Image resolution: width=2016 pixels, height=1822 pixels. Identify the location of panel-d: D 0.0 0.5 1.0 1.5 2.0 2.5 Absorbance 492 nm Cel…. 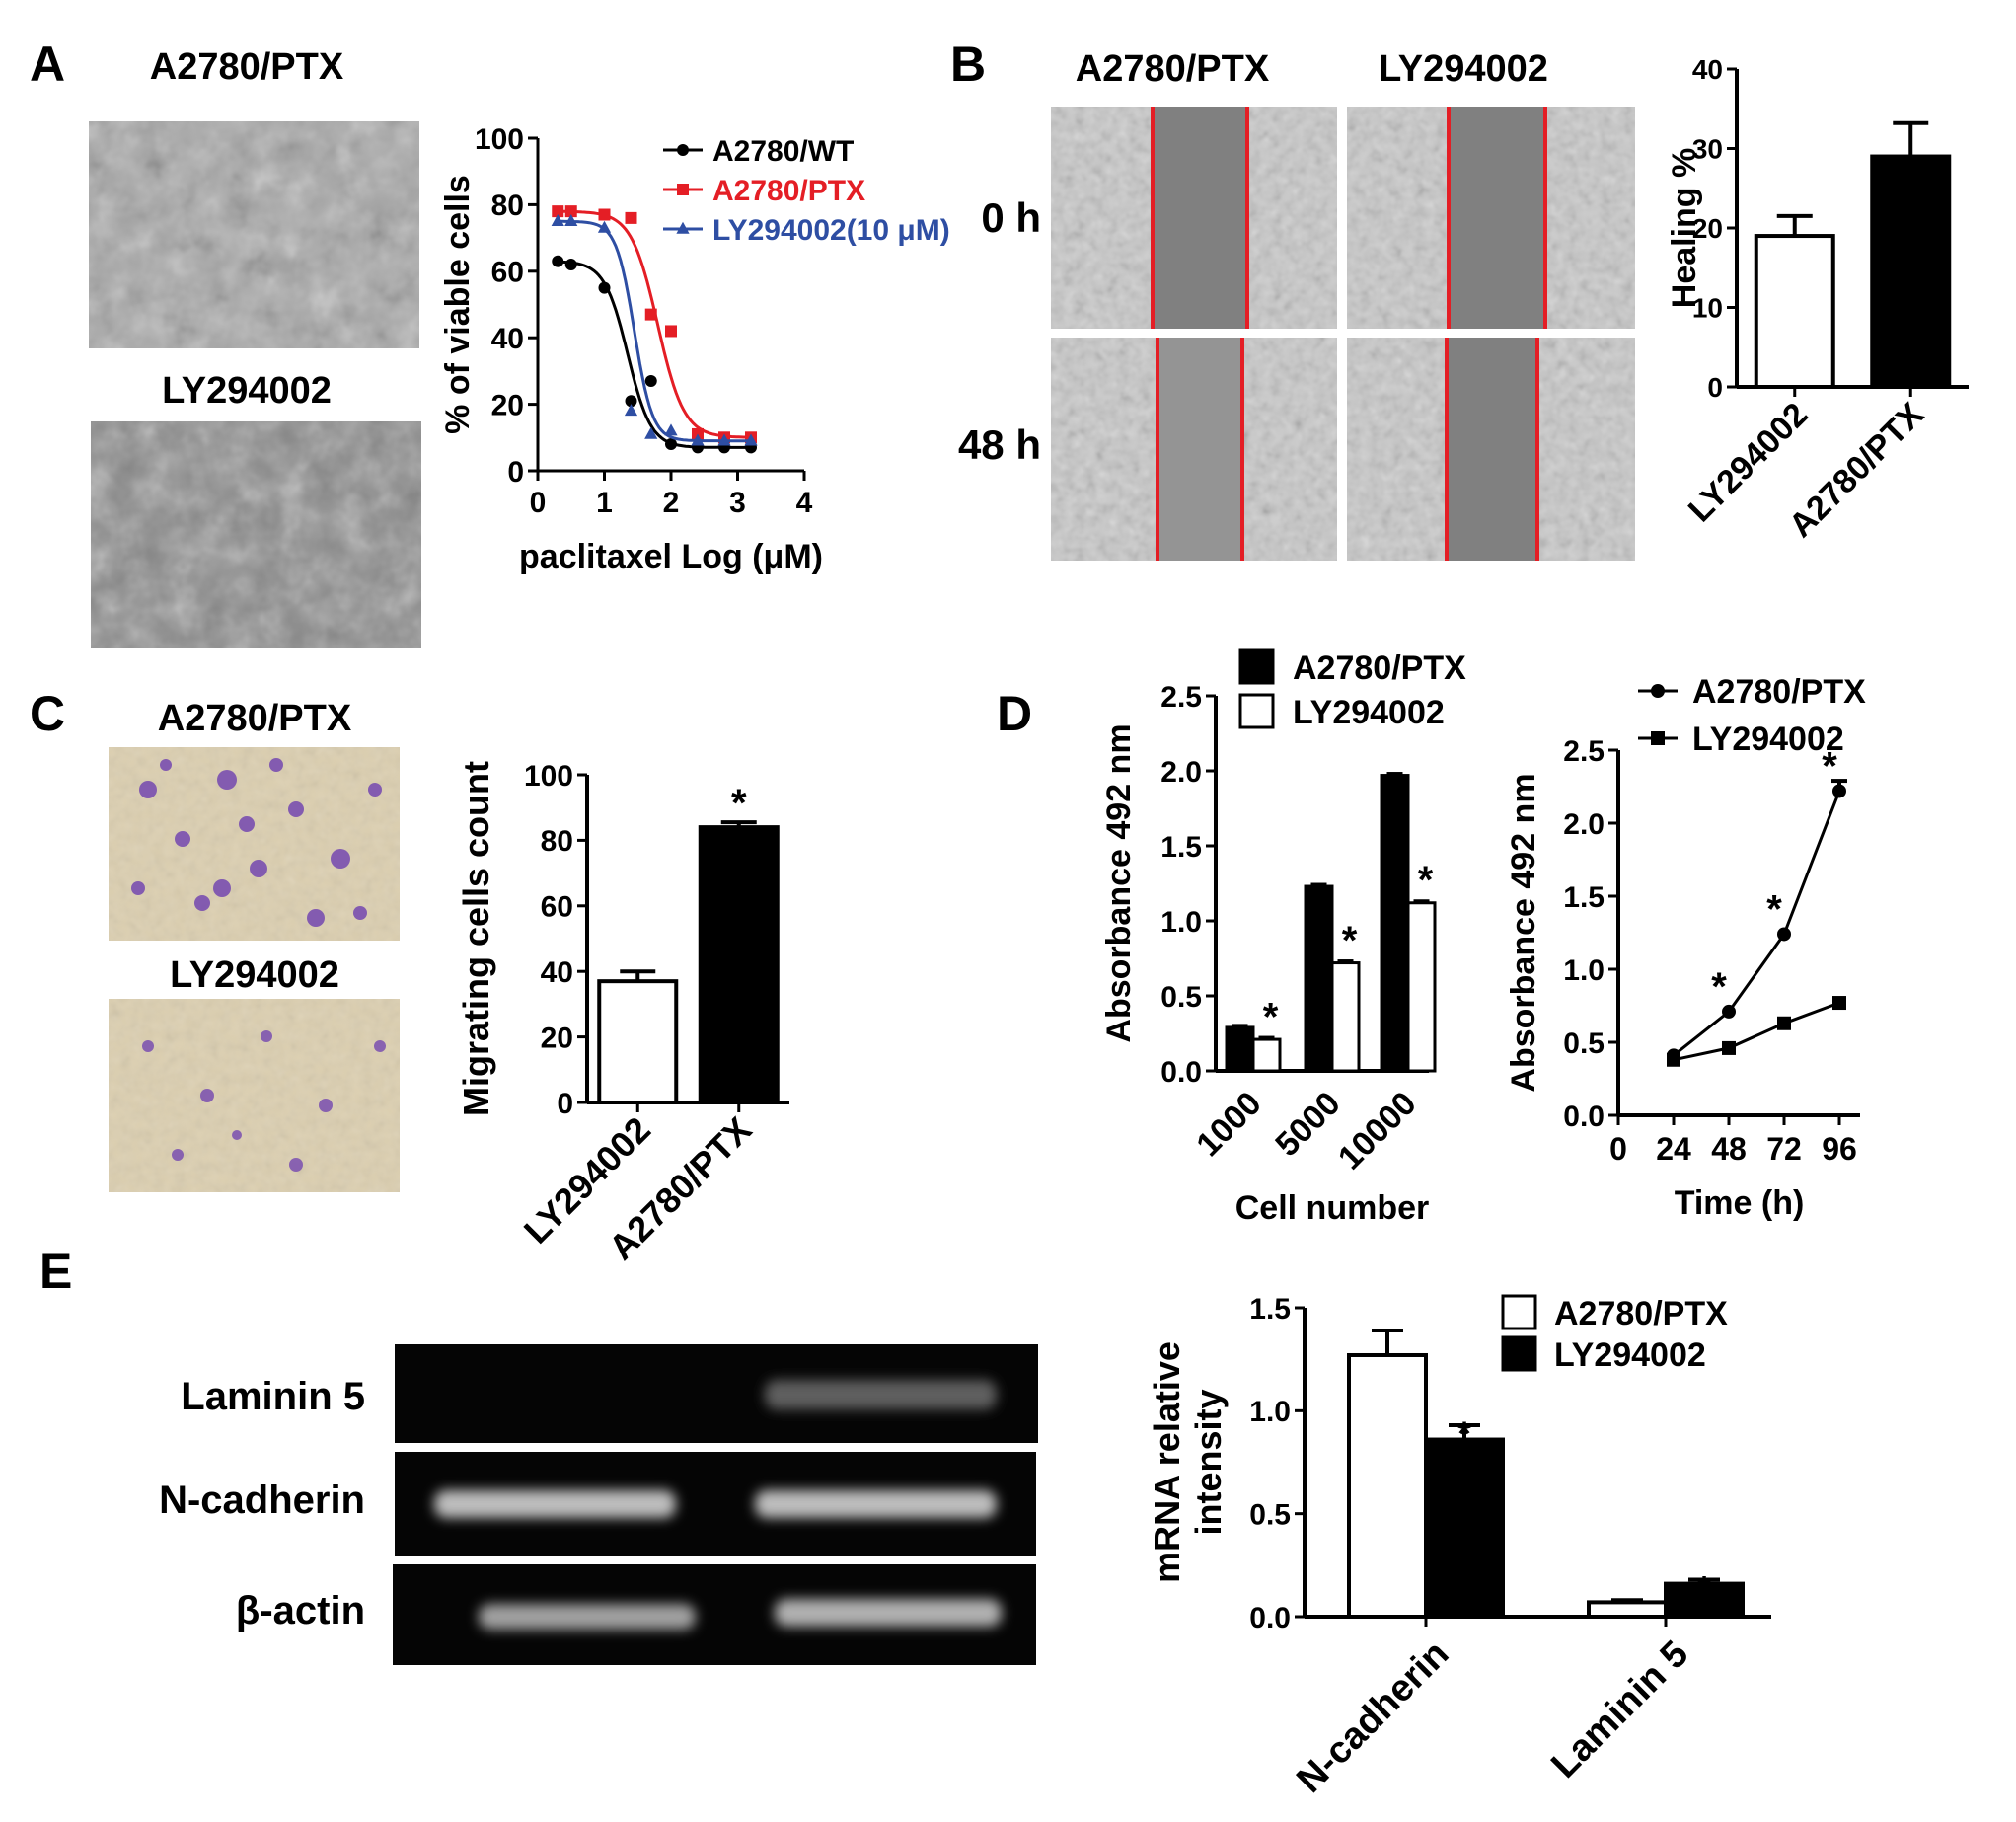
(1431, 938).